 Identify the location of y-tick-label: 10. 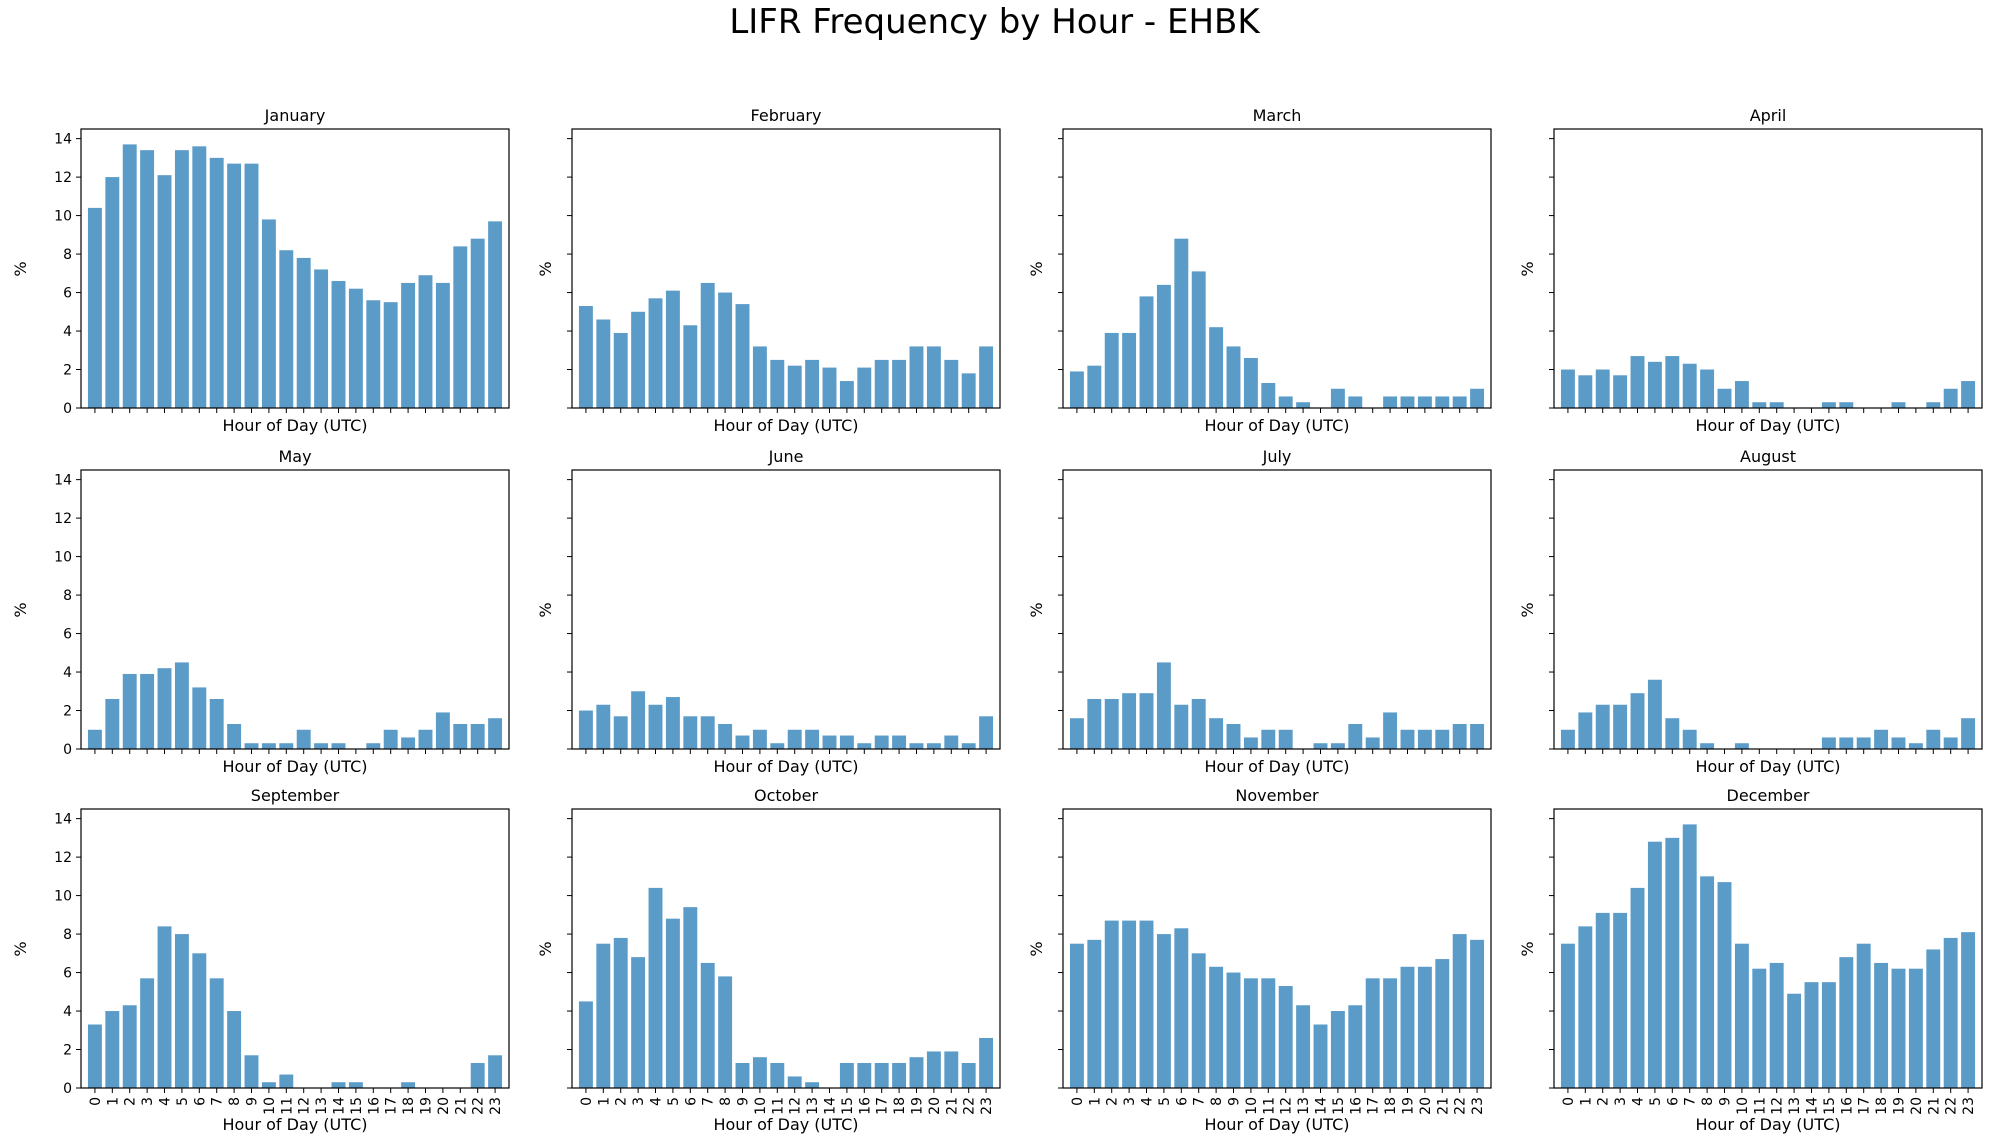
(63, 217).